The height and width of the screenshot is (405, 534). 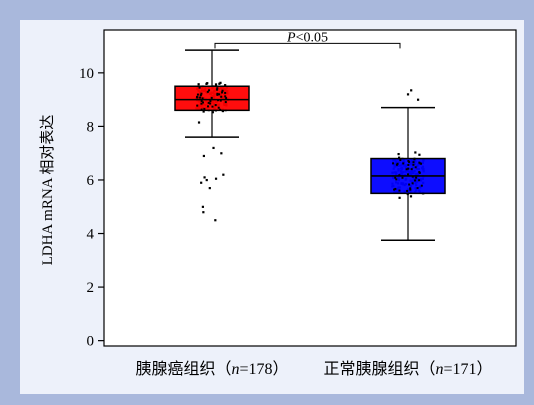 I want to click on x-tick-label: 胰腺癌组织（n=178）, so click(x=211, y=369).